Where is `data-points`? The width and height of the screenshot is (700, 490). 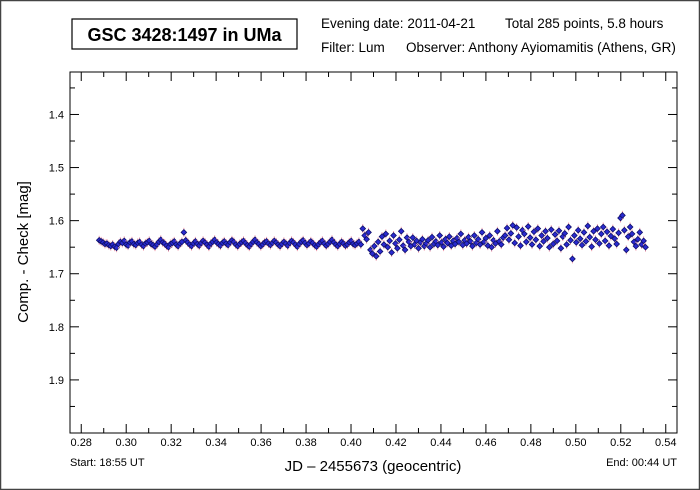 data-points is located at coordinates (372, 237).